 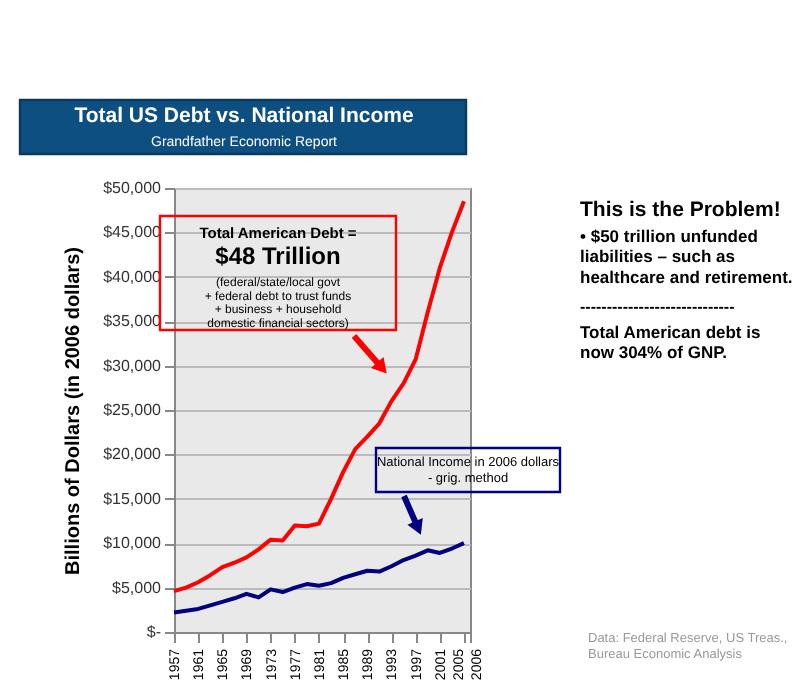 I want to click on y-tick-label: $10,000, so click(x=133, y=543).